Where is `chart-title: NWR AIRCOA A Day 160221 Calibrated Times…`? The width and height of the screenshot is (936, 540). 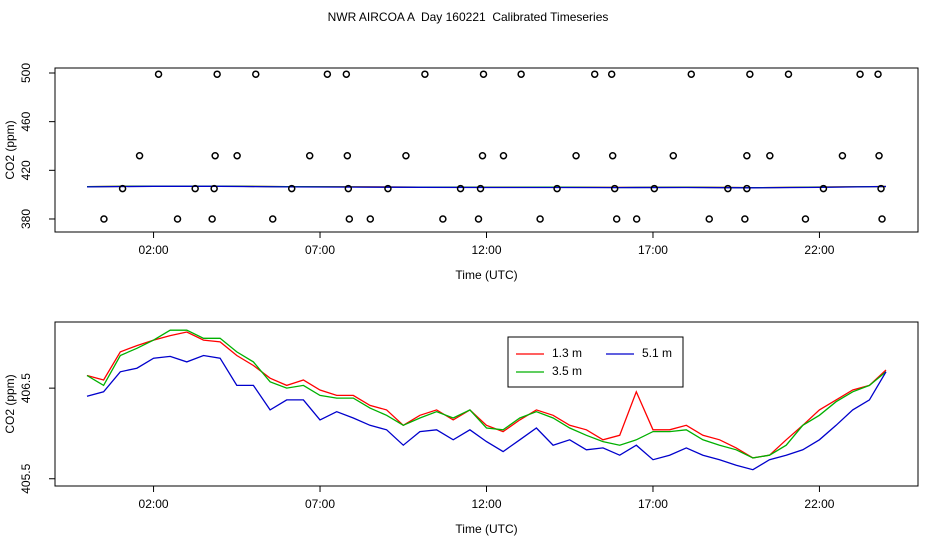
chart-title: NWR AIRCOA A Day 160221 Calibrated Times… is located at coordinates (468, 17).